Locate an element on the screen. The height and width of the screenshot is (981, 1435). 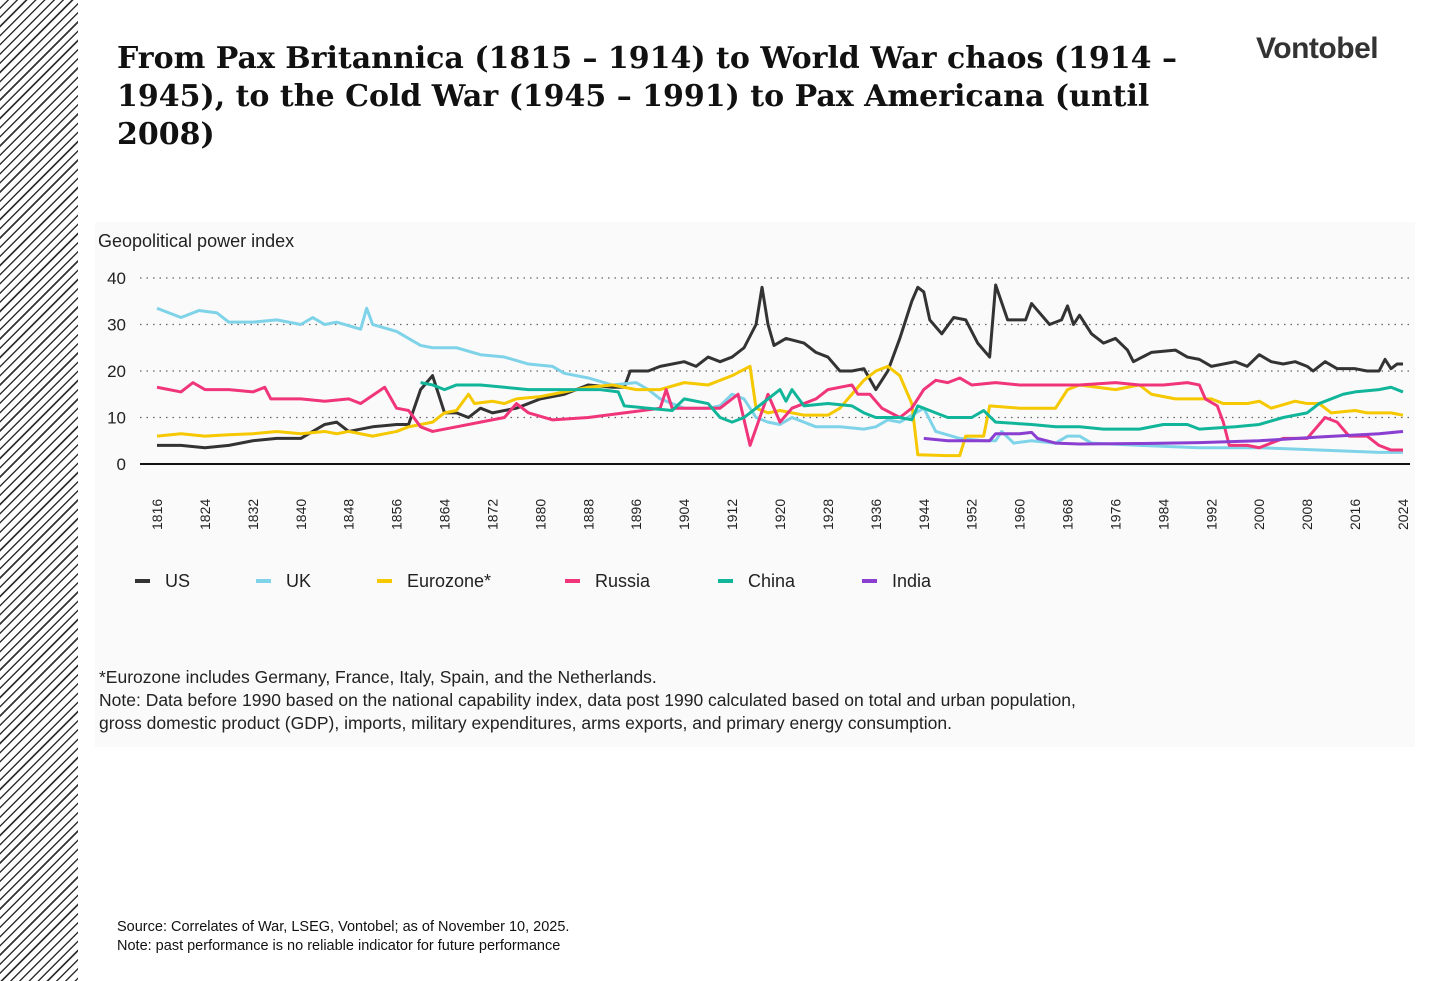
x-tick-label: 1832 is located at coordinates (253, 514).